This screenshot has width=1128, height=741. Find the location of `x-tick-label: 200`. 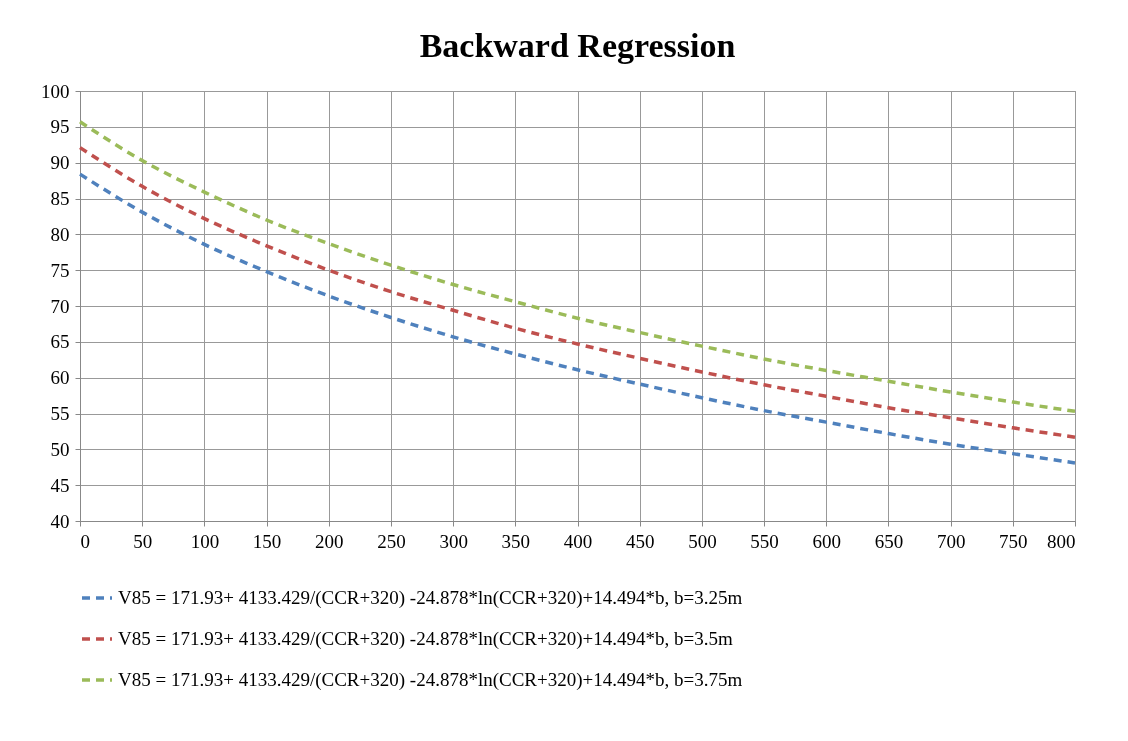

x-tick-label: 200 is located at coordinates (329, 541).